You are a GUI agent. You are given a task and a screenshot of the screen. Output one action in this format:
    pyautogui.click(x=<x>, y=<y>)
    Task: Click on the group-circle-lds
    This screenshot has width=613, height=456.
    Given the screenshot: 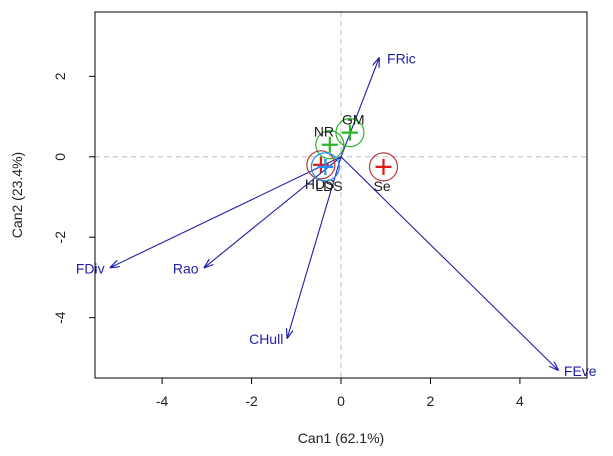 What is the action you would take?
    pyautogui.click(x=325, y=167)
    